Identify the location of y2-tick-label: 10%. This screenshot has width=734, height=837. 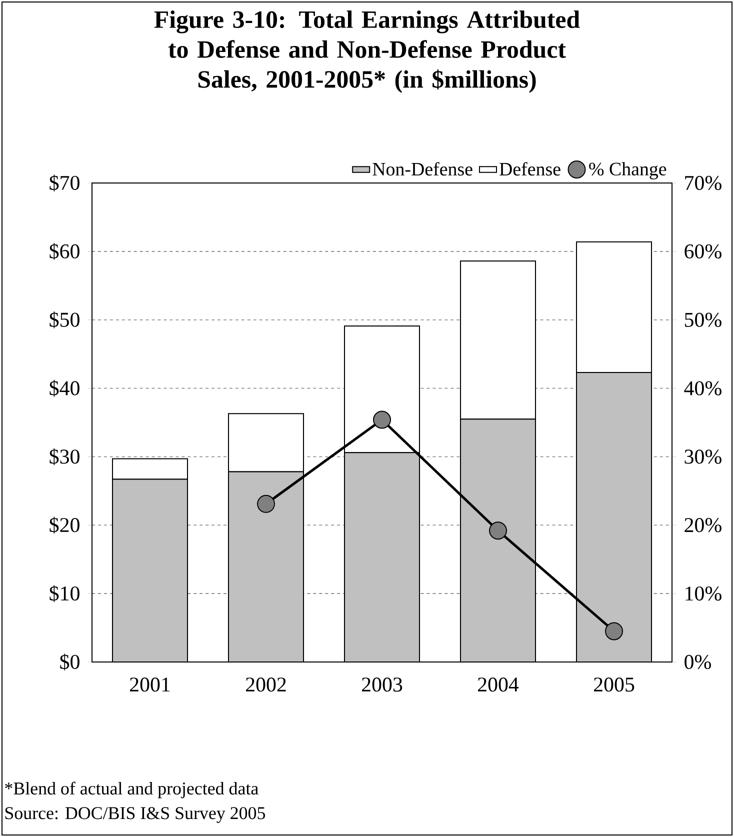
(704, 593).